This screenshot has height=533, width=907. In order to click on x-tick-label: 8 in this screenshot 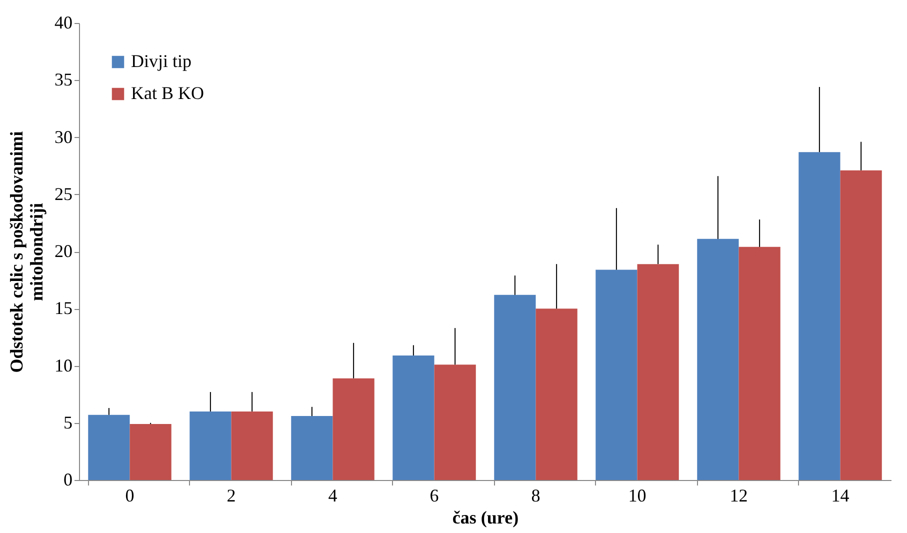, I will do `click(535, 496)`.